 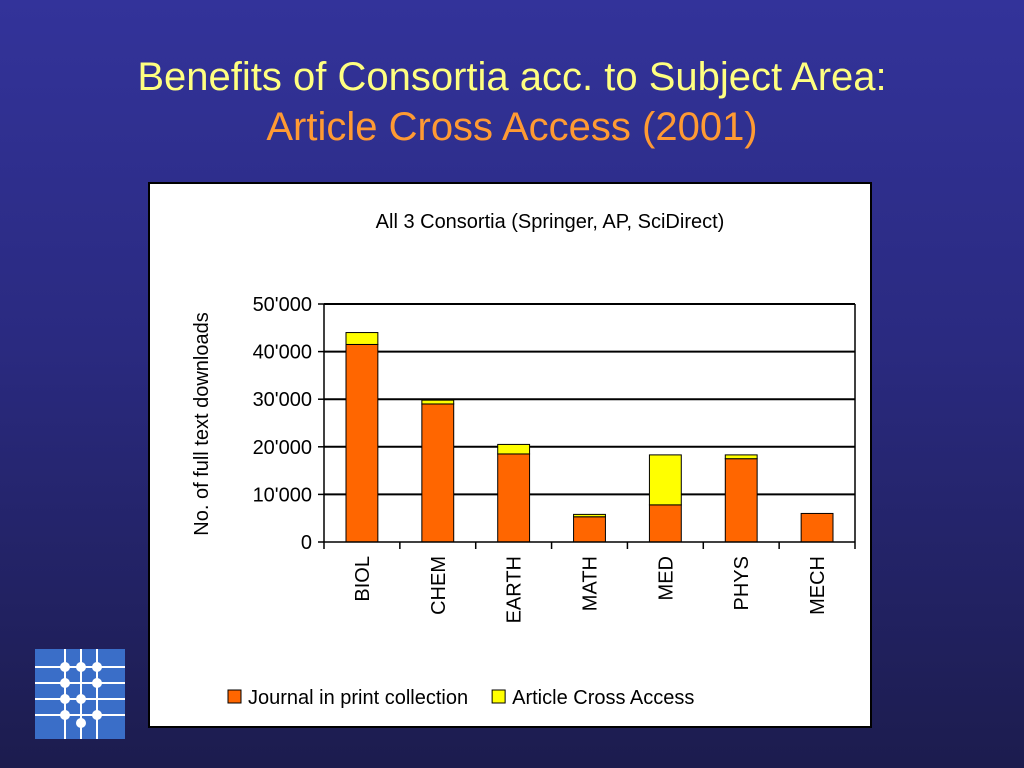 What do you see at coordinates (282, 305) in the screenshot?
I see `y-tick-label: 50'000` at bounding box center [282, 305].